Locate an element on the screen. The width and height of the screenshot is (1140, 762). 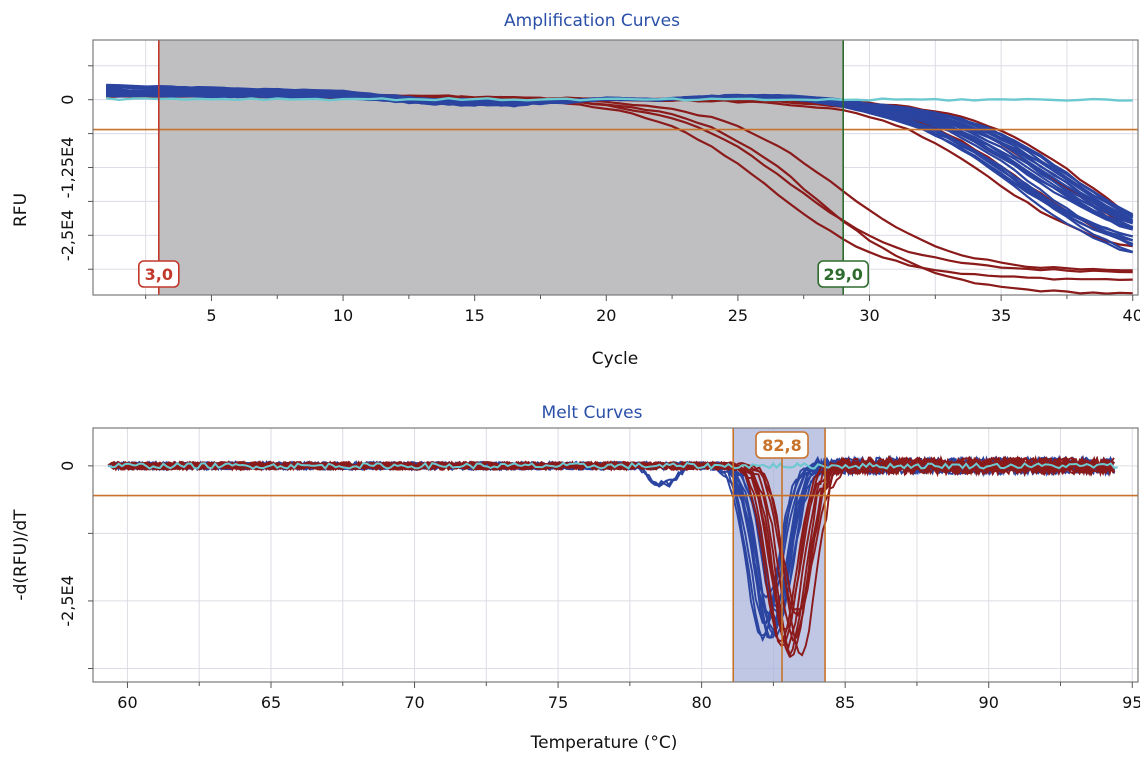
x-tick-label: 40 is located at coordinates (1131, 315).